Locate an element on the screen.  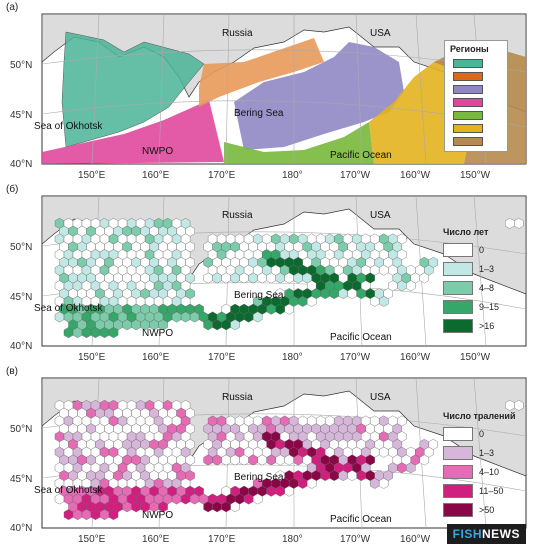
region-okhotsk is located at coordinates (133, 89).